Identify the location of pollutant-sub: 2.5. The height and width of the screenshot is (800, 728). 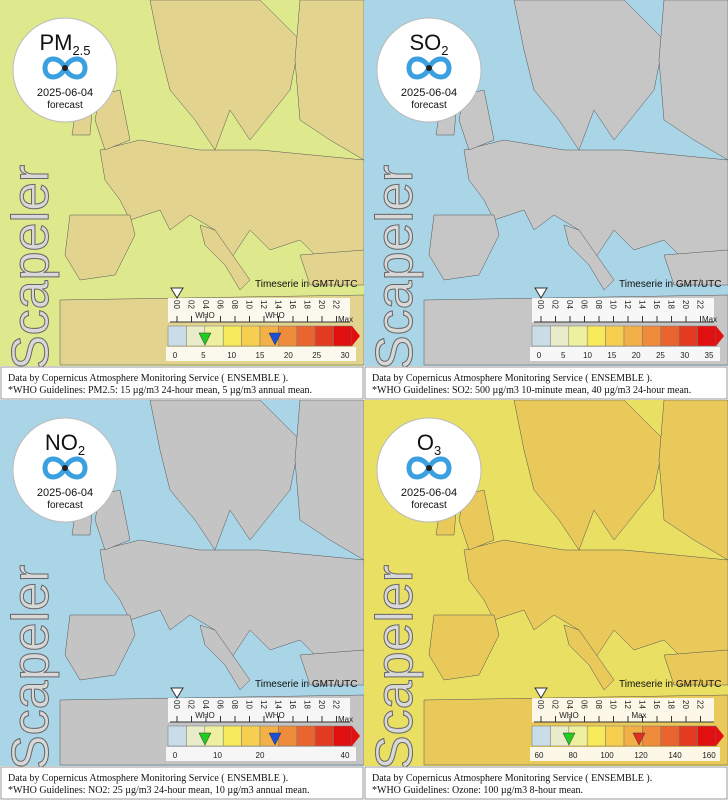
(81, 50).